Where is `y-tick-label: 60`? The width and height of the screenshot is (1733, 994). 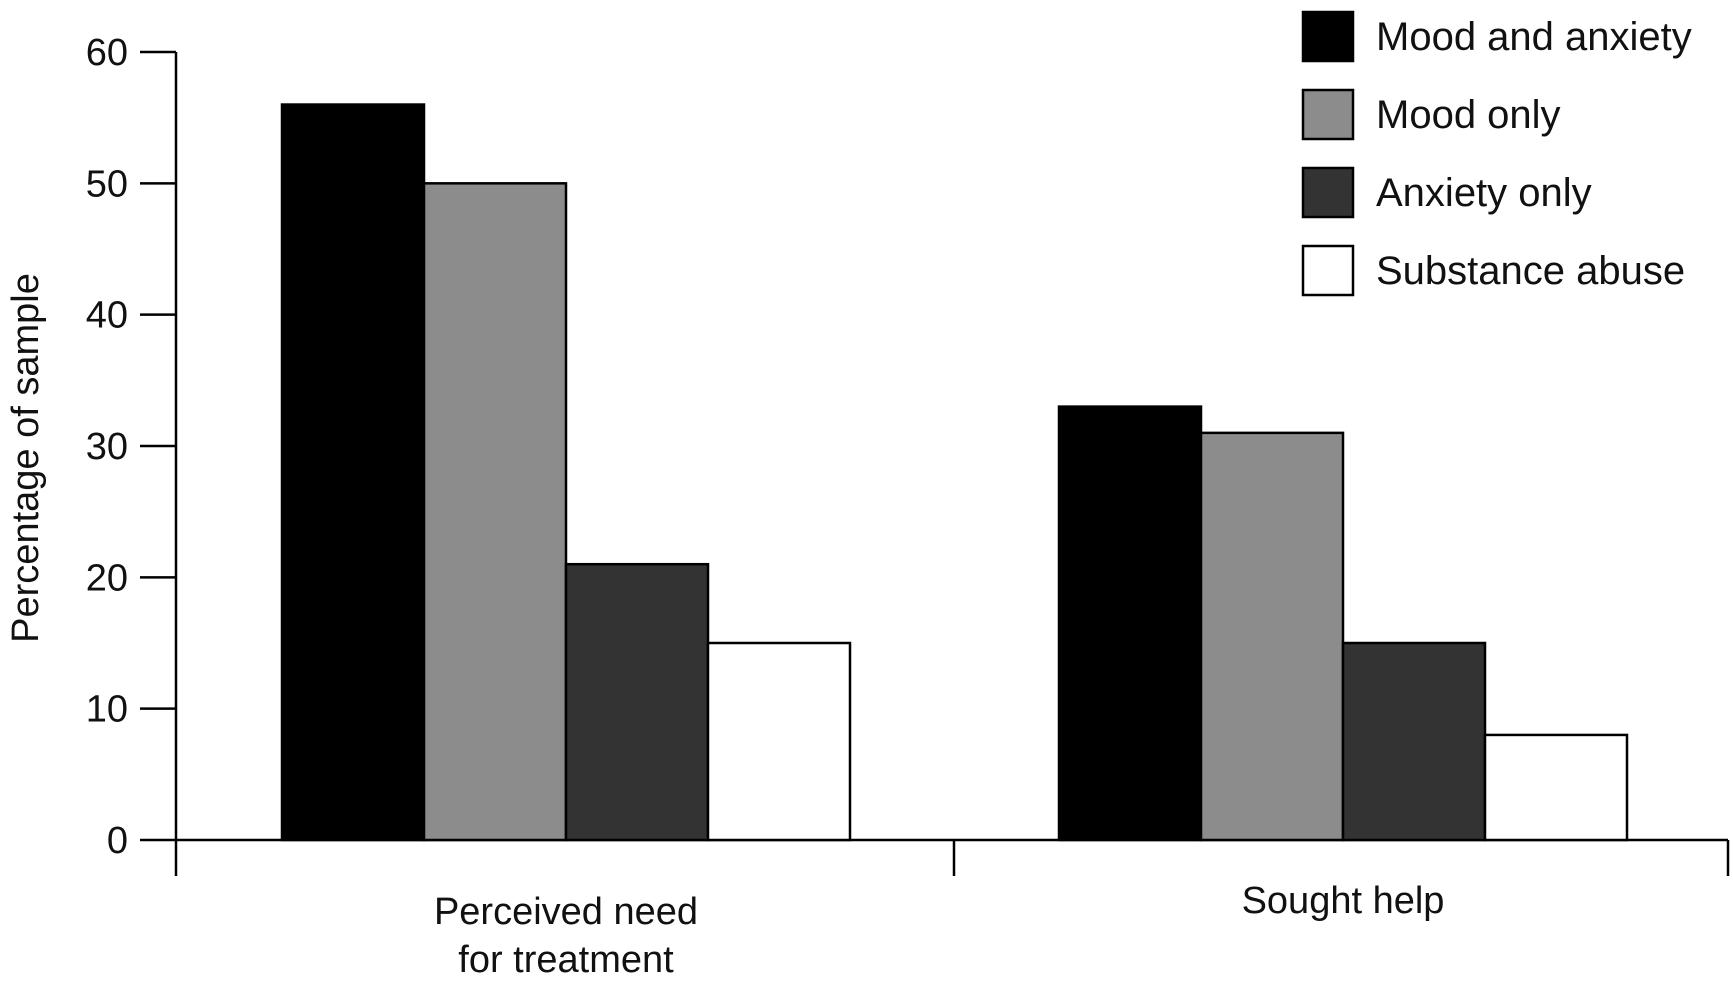
y-tick-label: 60 is located at coordinates (107, 53).